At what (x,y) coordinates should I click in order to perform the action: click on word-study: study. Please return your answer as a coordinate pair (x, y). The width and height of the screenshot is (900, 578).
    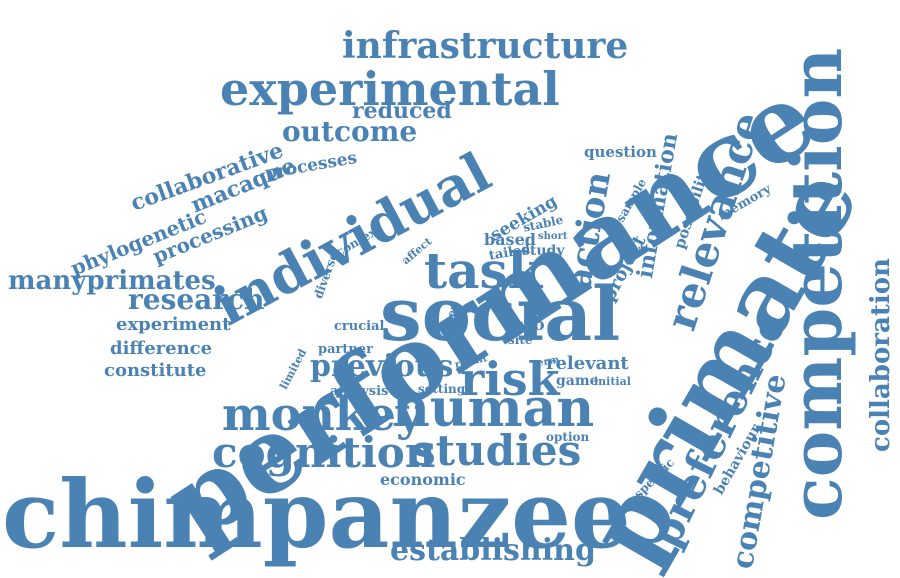
    Looking at the image, I should click on (543, 251).